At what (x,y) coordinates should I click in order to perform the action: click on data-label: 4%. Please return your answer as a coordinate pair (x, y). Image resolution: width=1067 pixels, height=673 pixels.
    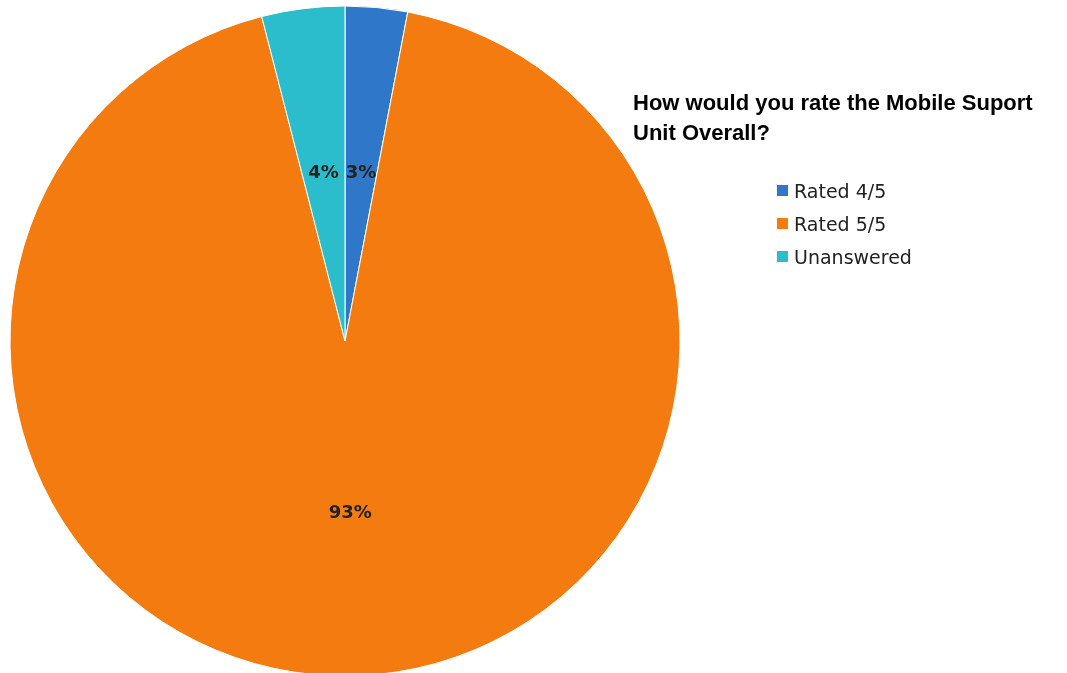
    Looking at the image, I should click on (323, 172).